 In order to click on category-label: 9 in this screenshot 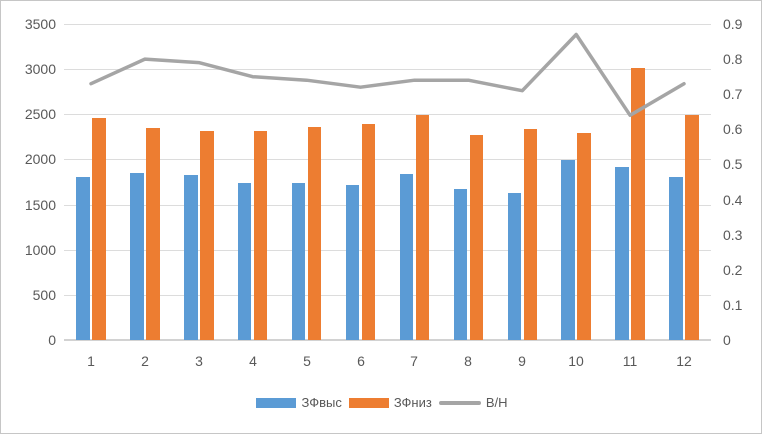, I will do `click(522, 361)`.